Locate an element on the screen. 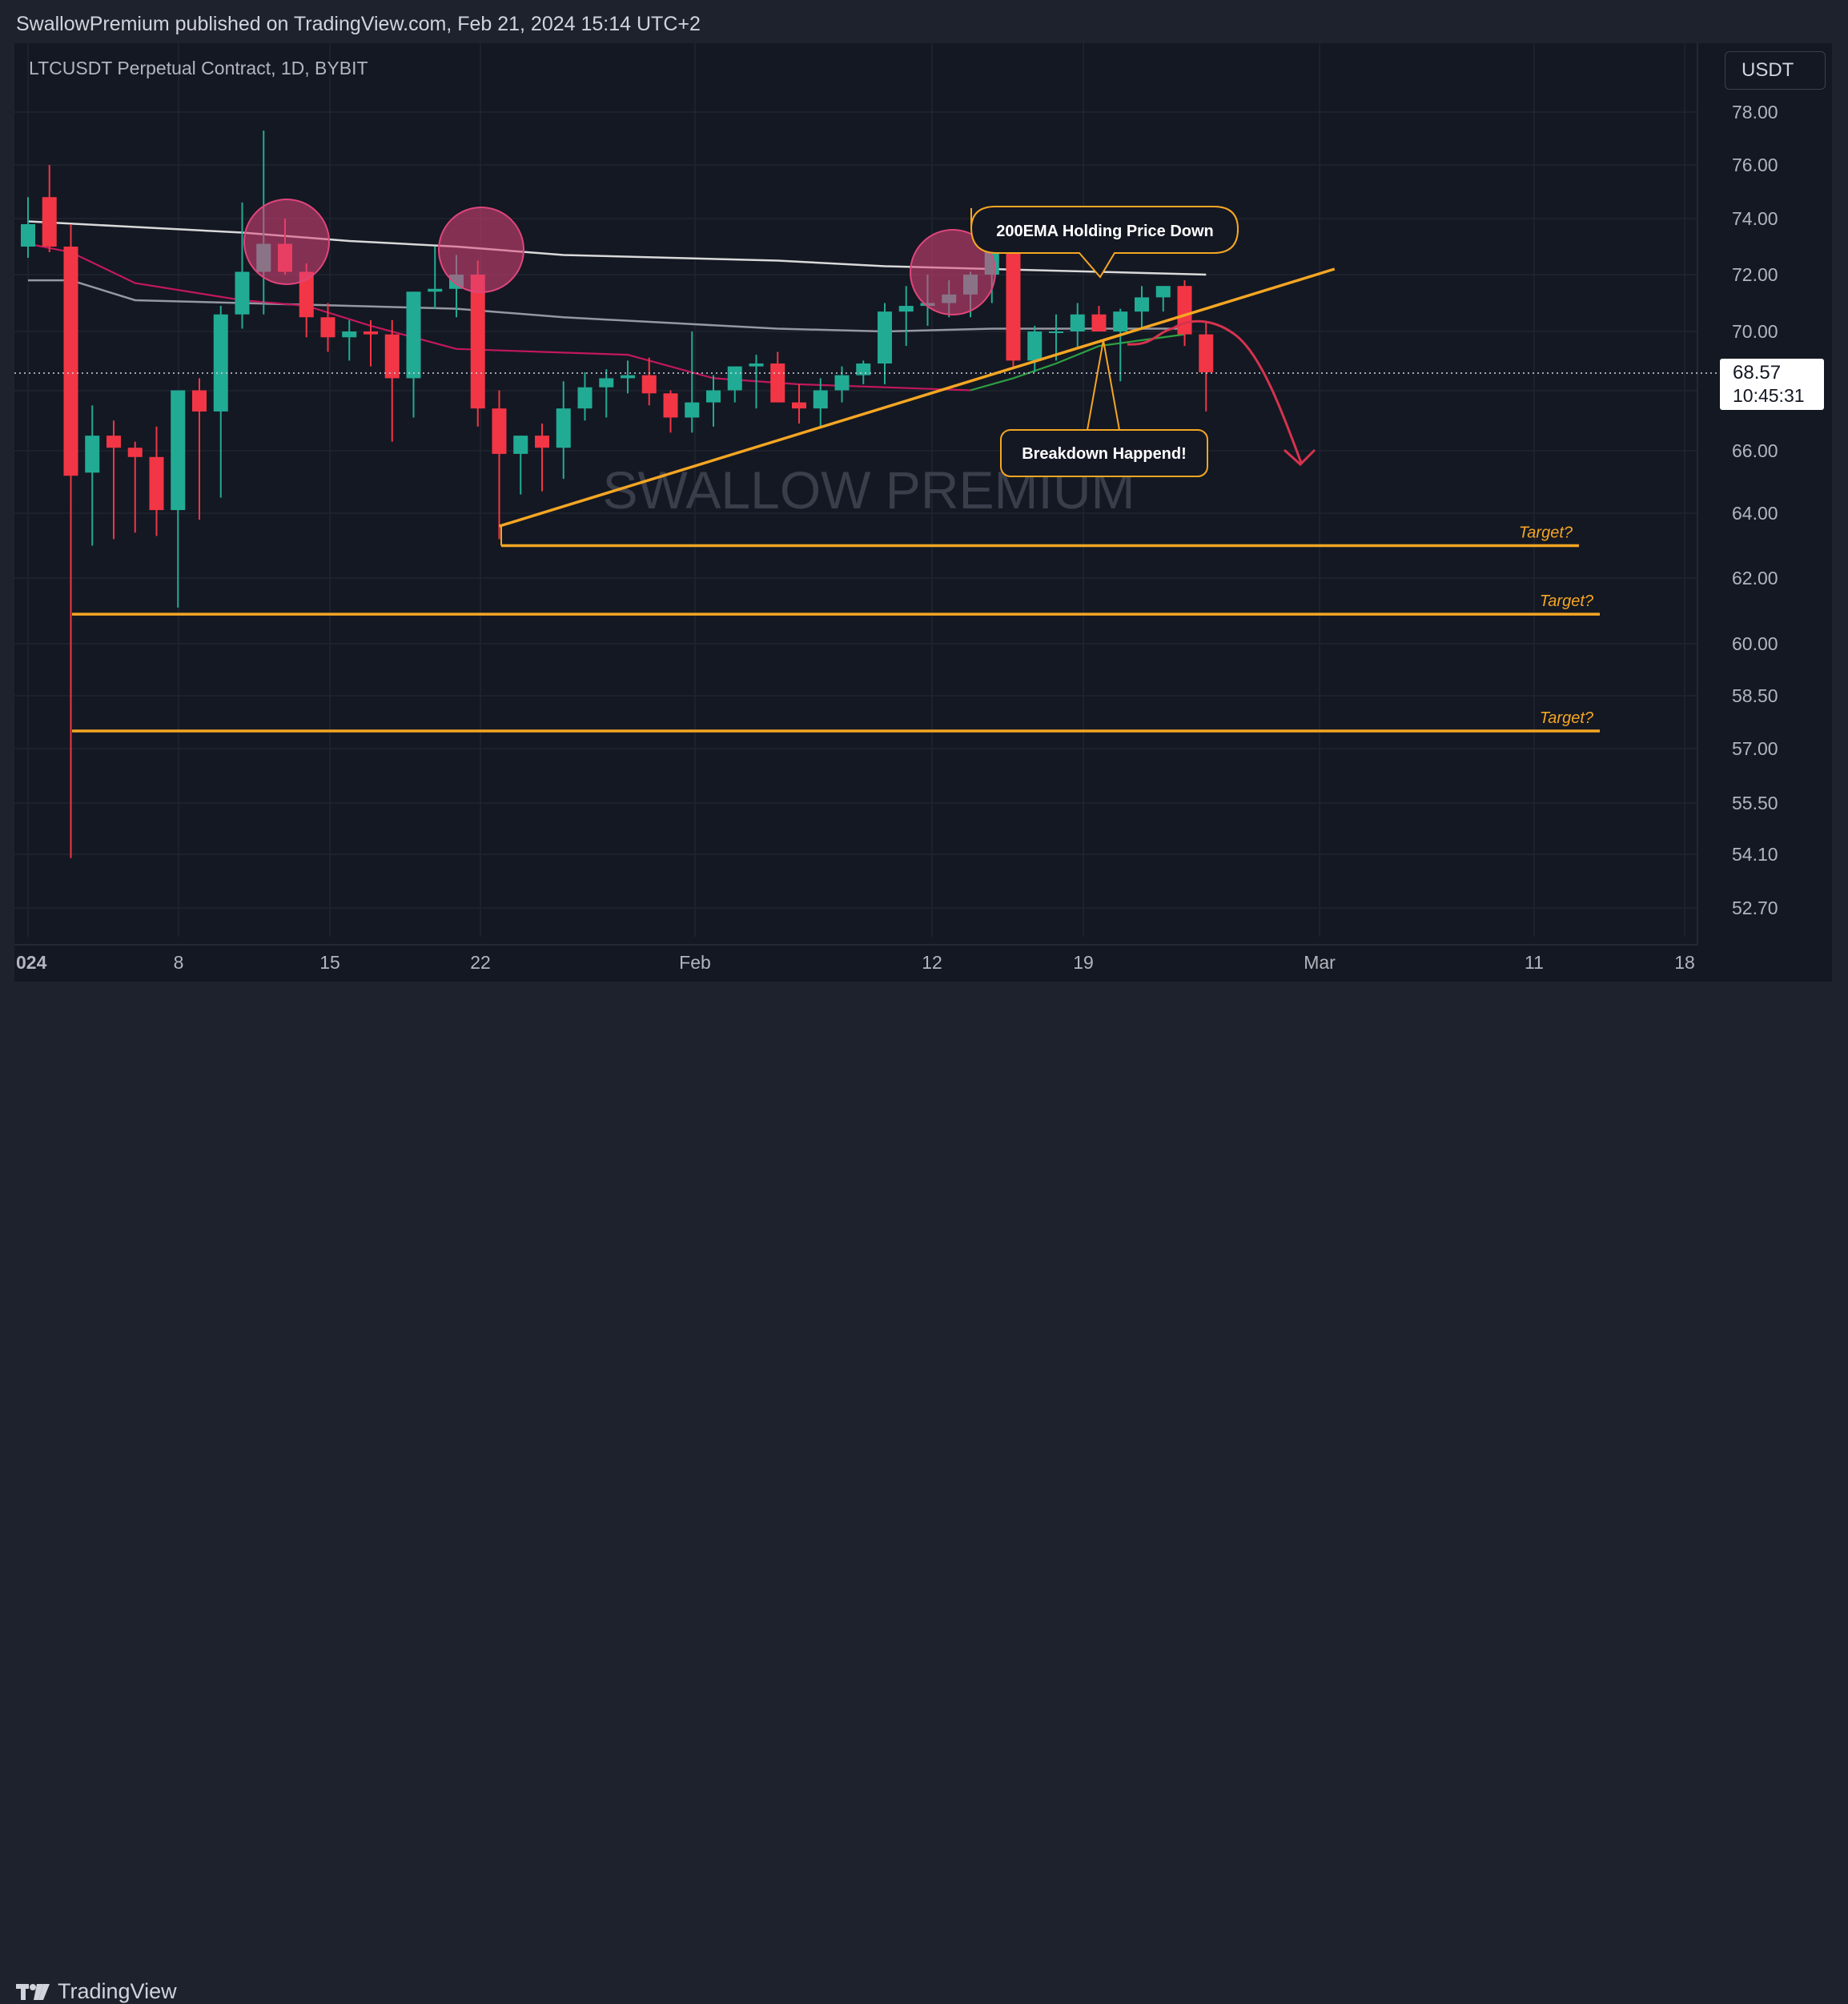 The image size is (1848, 2004). x-tick-label: 8 is located at coordinates (179, 963).